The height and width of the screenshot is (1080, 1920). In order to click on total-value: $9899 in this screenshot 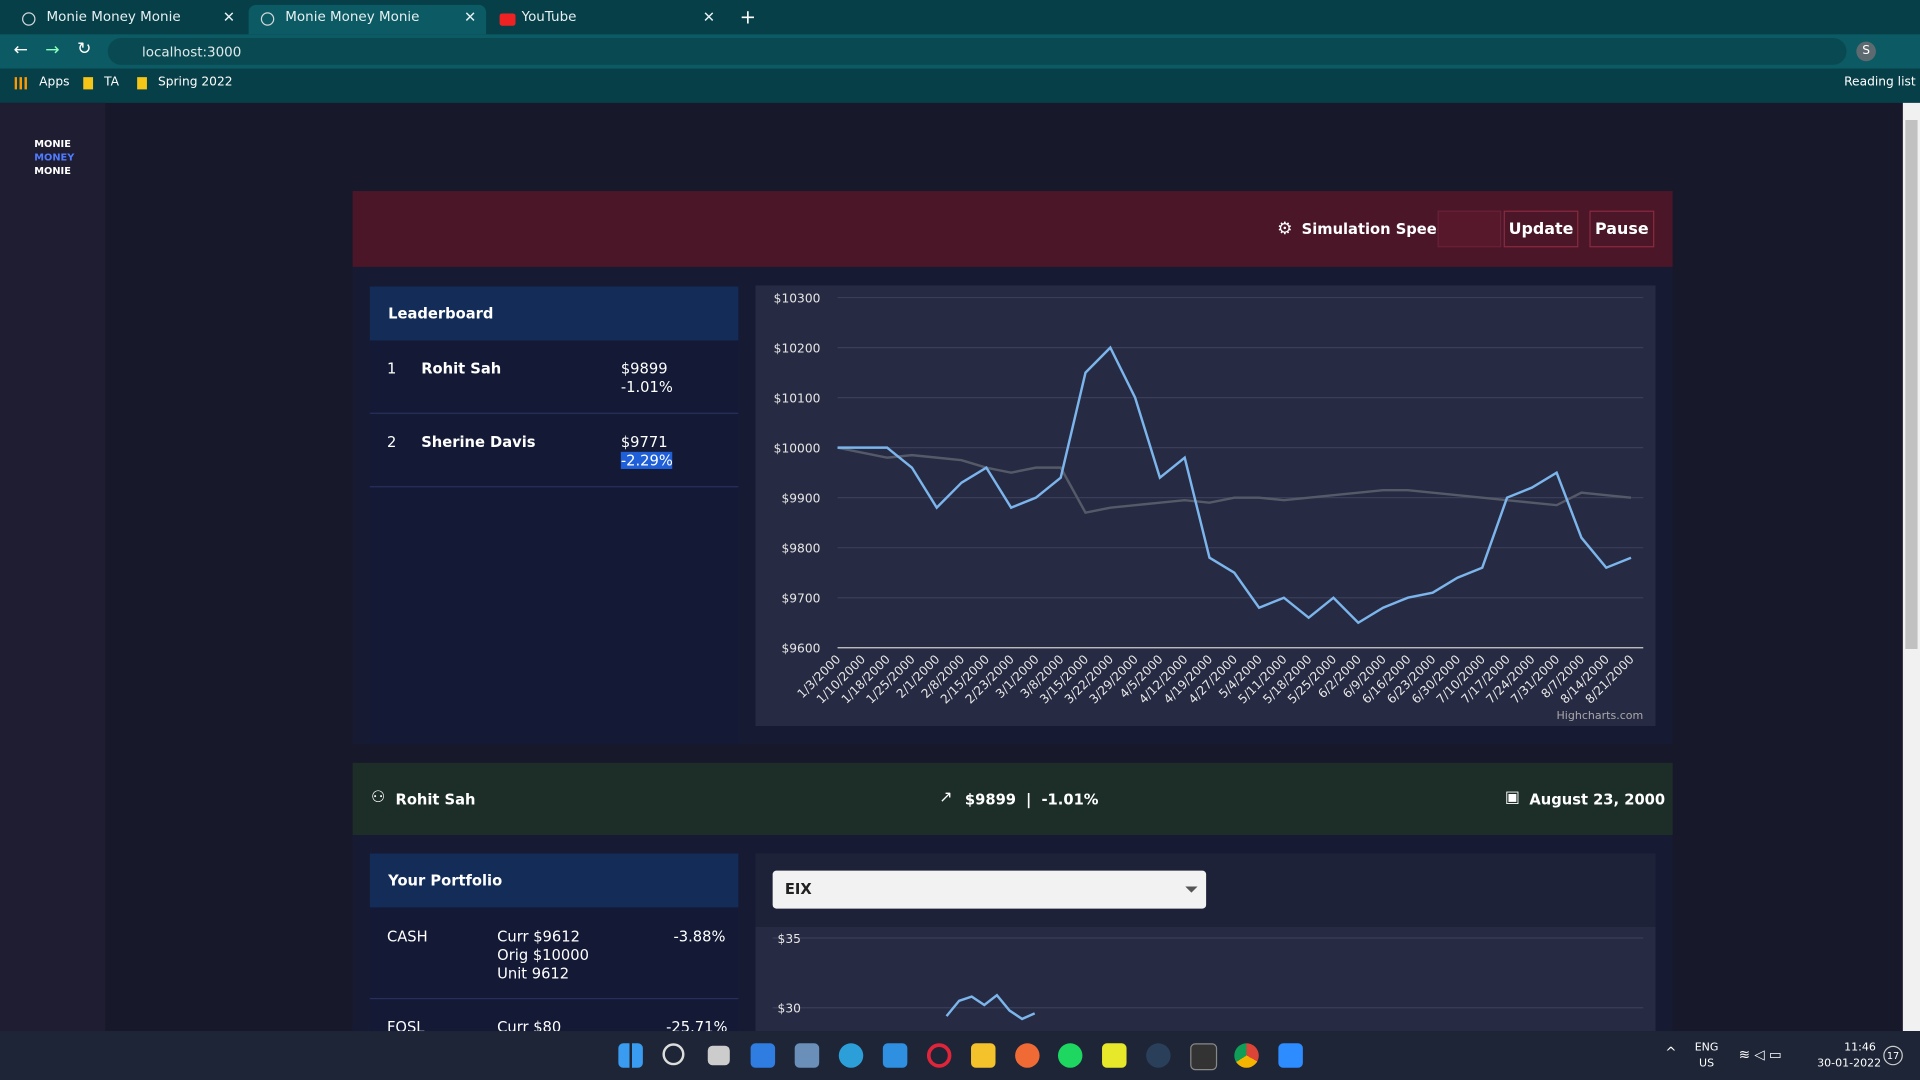, I will do `click(990, 800)`.